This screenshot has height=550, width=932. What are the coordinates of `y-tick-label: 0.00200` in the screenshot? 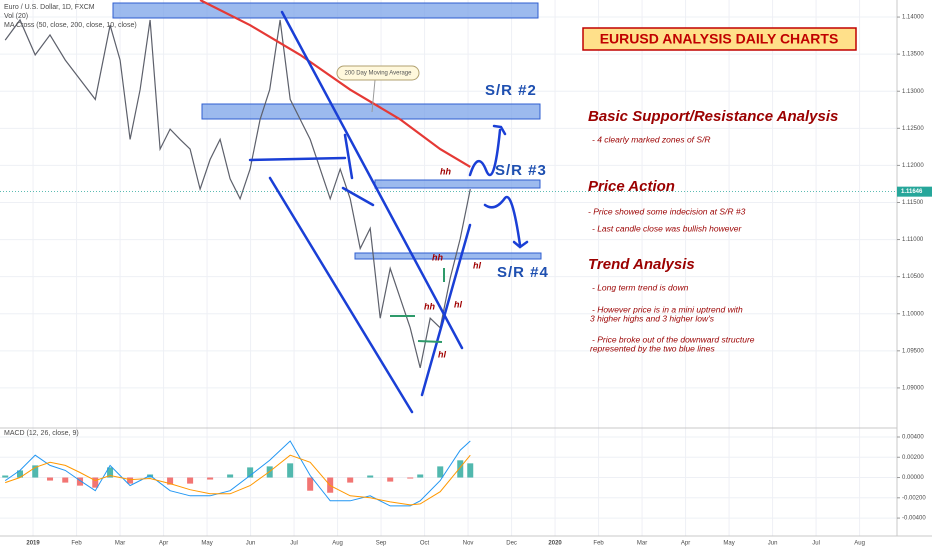 It's located at (913, 458).